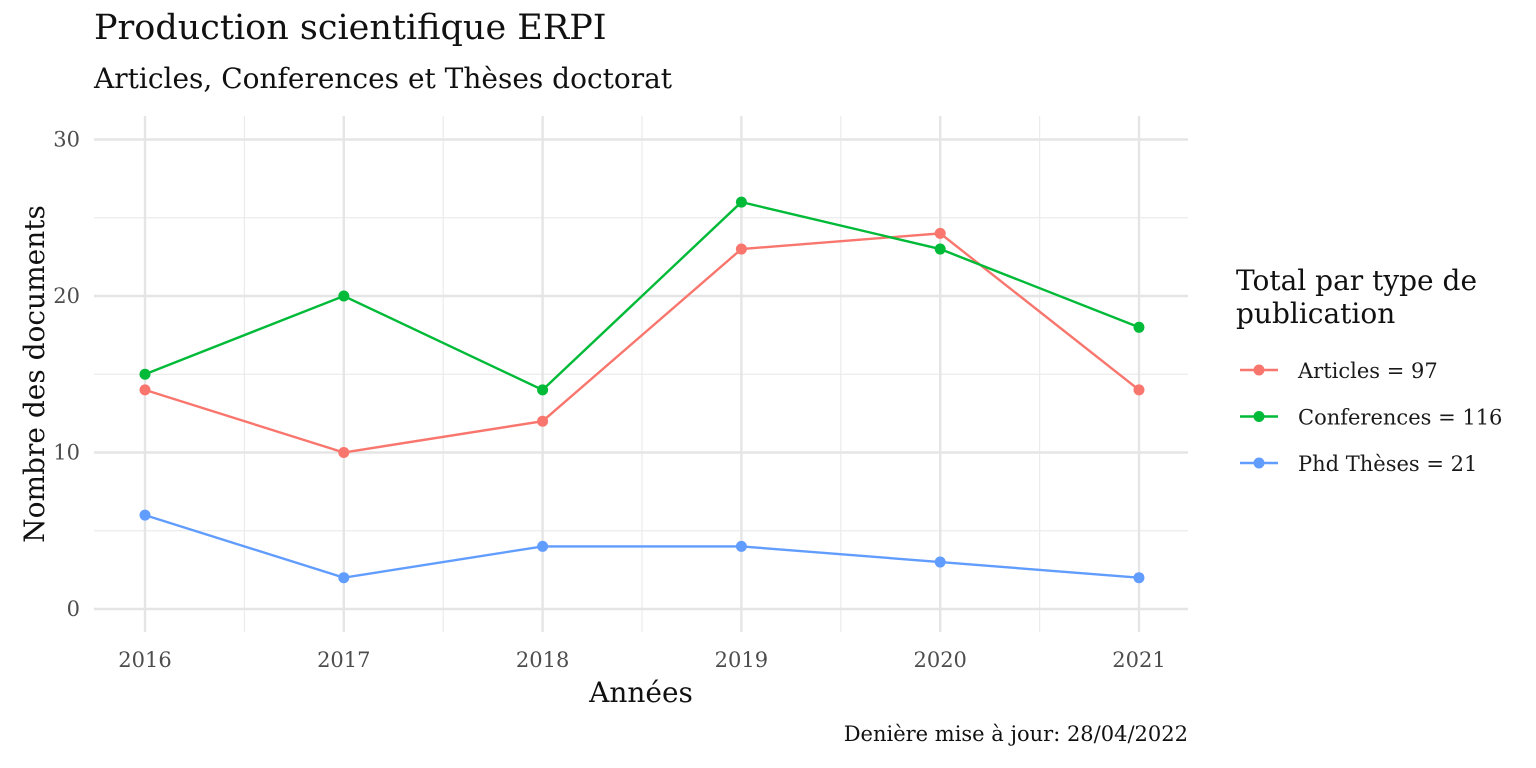  What do you see at coordinates (1387, 464) in the screenshot?
I see `legend-label: Phd Thèses = 21` at bounding box center [1387, 464].